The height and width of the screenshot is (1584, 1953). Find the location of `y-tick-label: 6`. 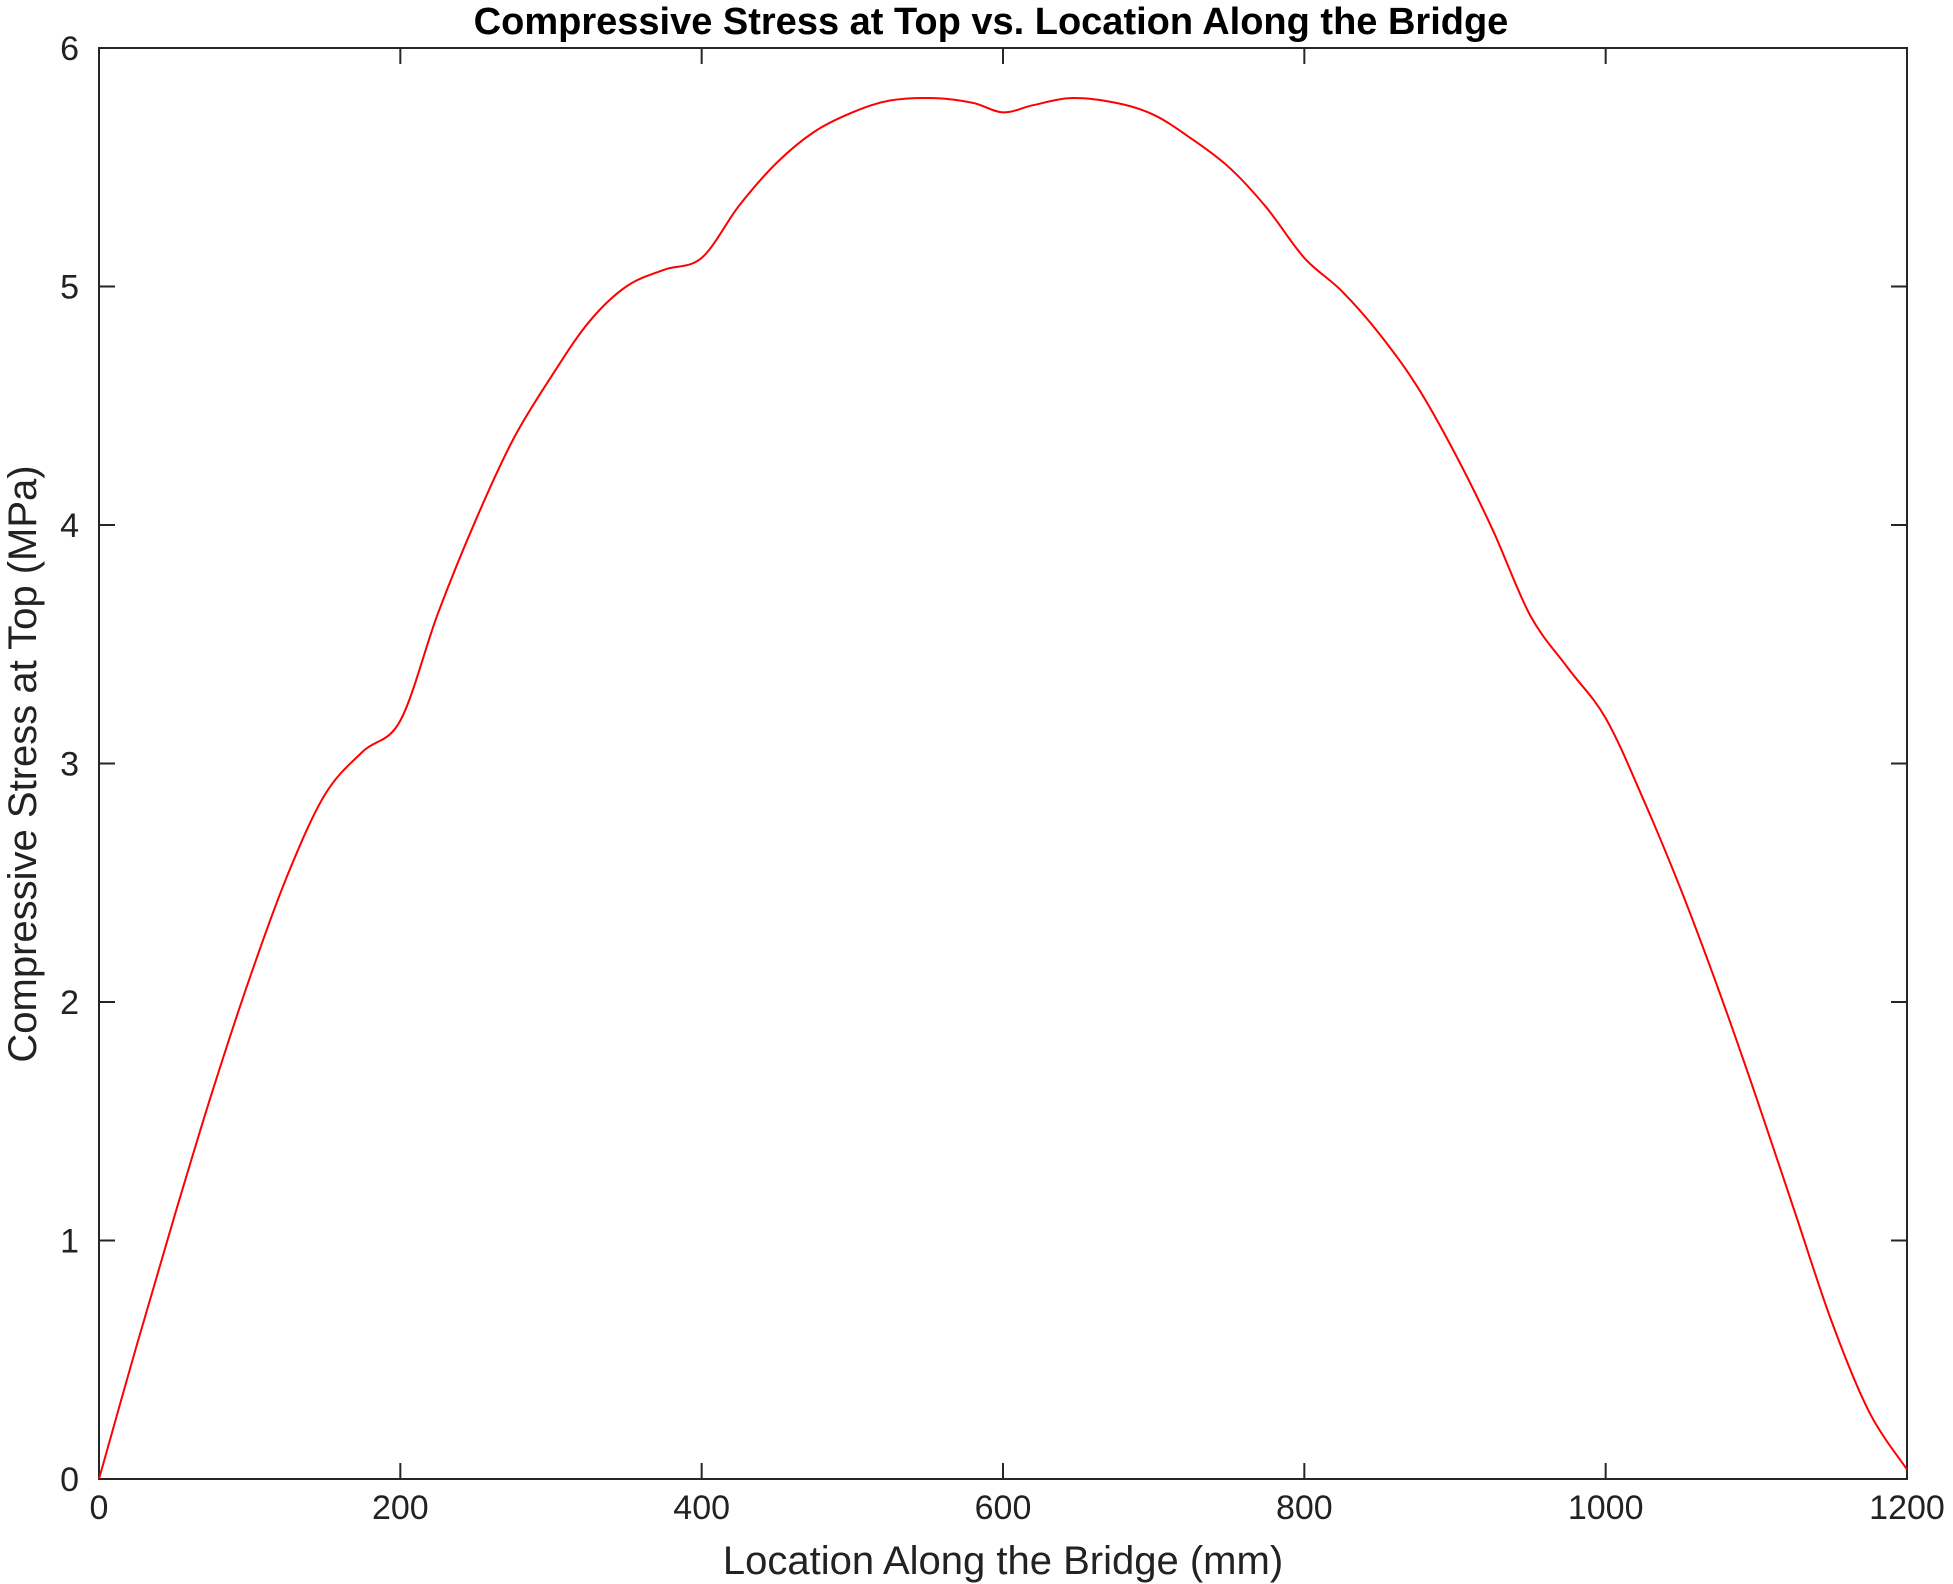

y-tick-label: 6 is located at coordinates (69, 49).